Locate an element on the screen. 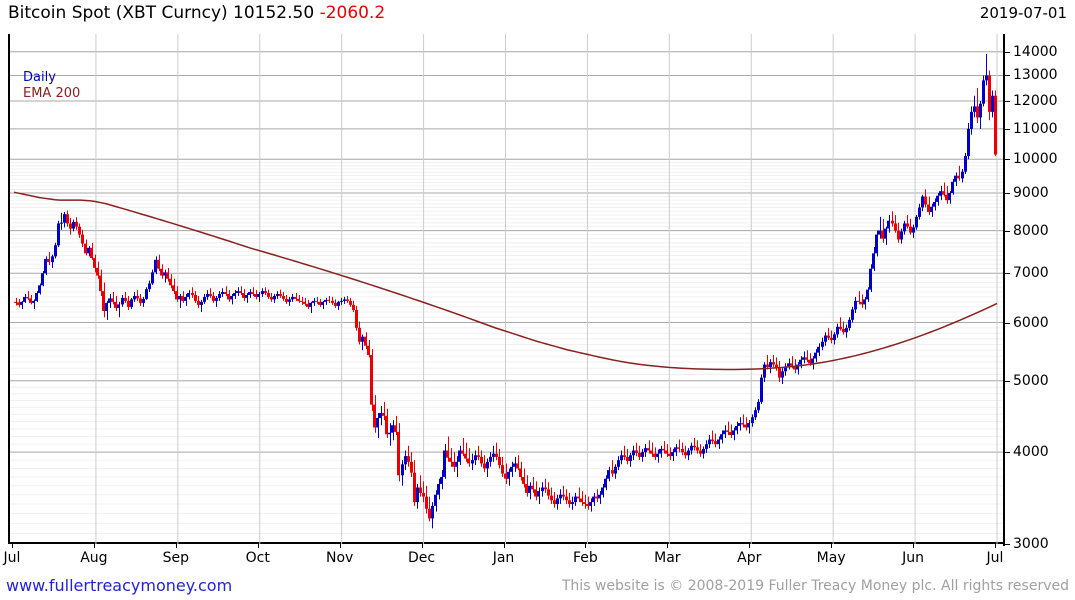 The height and width of the screenshot is (600, 1075). price-axis-label: 5000 is located at coordinates (1031, 380).